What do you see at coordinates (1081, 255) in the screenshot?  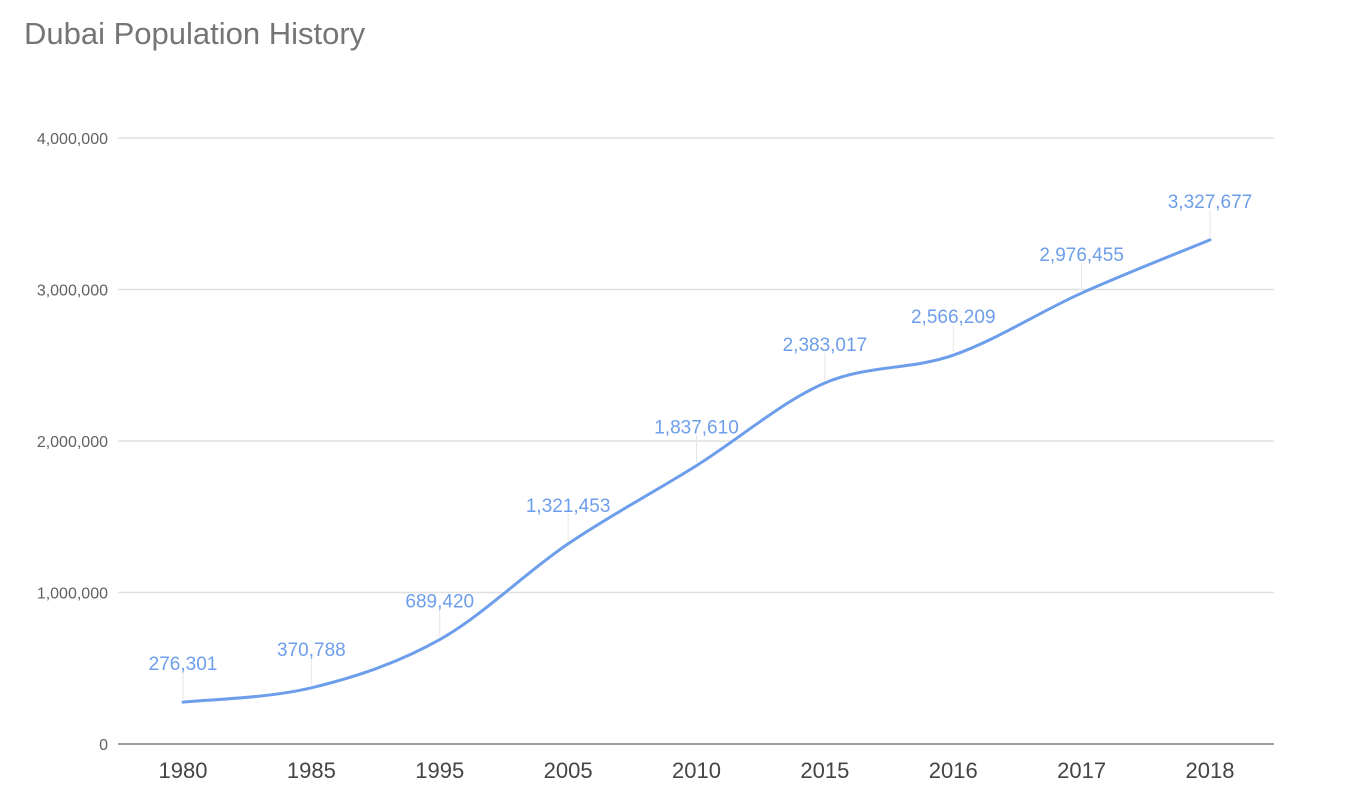 I see `data-label: 2,976,455` at bounding box center [1081, 255].